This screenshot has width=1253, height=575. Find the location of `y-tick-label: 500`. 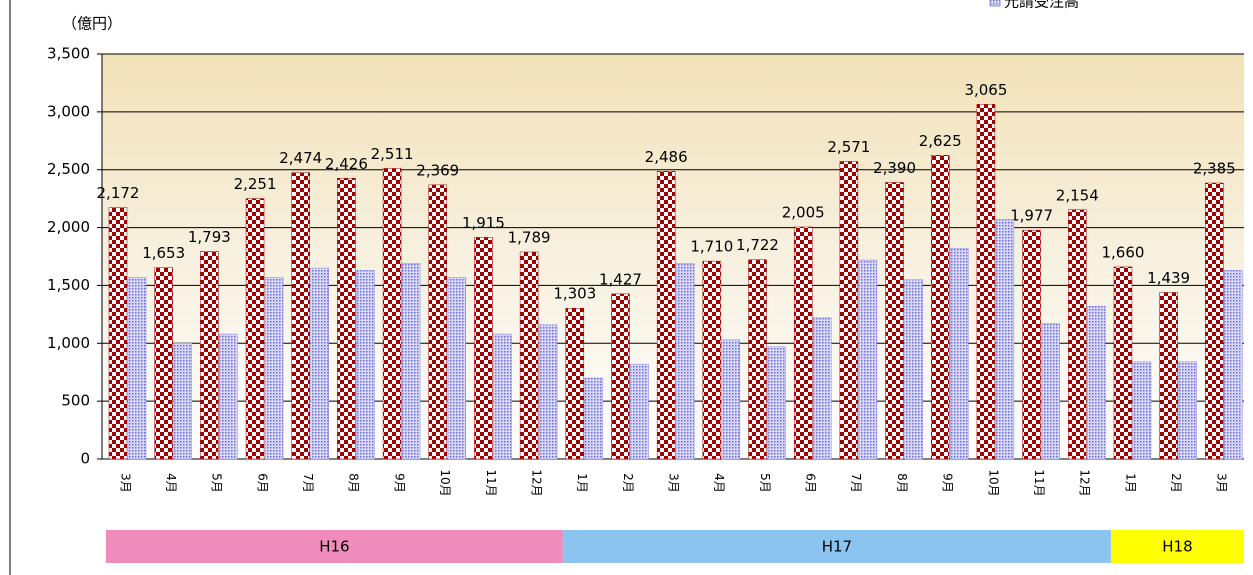

y-tick-label: 500 is located at coordinates (75, 401).